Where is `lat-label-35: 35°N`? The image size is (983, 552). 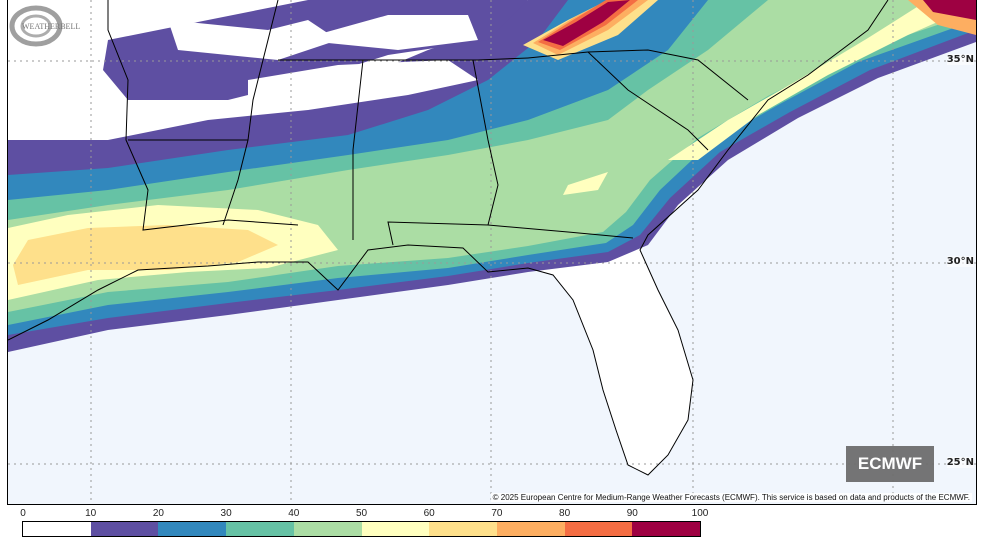 lat-label-35: 35°N is located at coordinates (960, 59).